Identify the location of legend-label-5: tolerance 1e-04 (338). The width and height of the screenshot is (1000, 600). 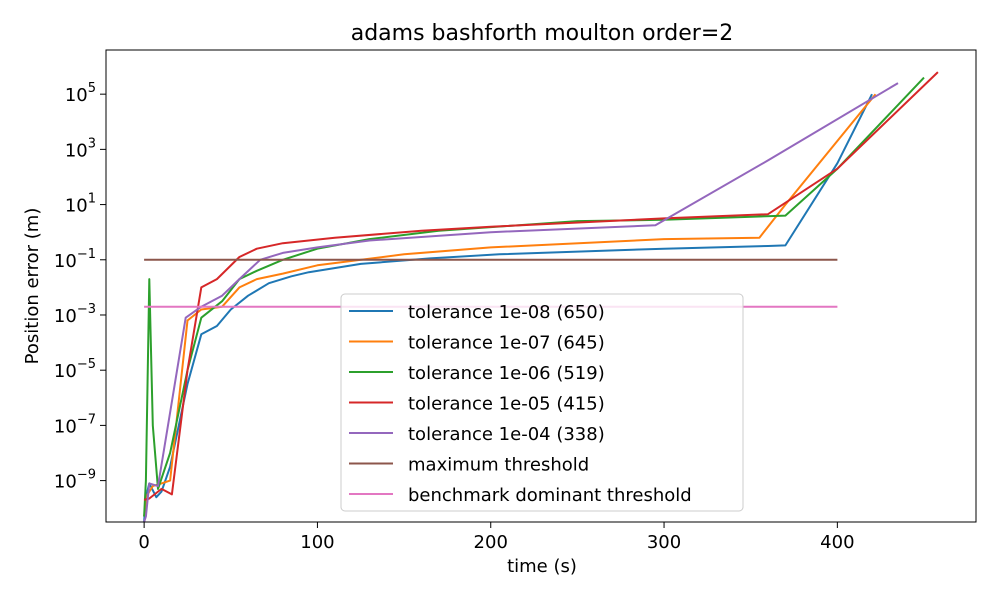
(506, 434).